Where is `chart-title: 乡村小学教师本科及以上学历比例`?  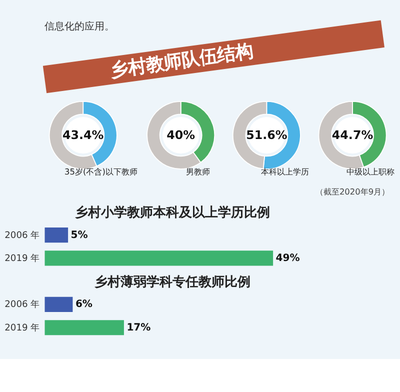 chart-title: 乡村小学教师本科及以上学历比例 is located at coordinates (172, 212).